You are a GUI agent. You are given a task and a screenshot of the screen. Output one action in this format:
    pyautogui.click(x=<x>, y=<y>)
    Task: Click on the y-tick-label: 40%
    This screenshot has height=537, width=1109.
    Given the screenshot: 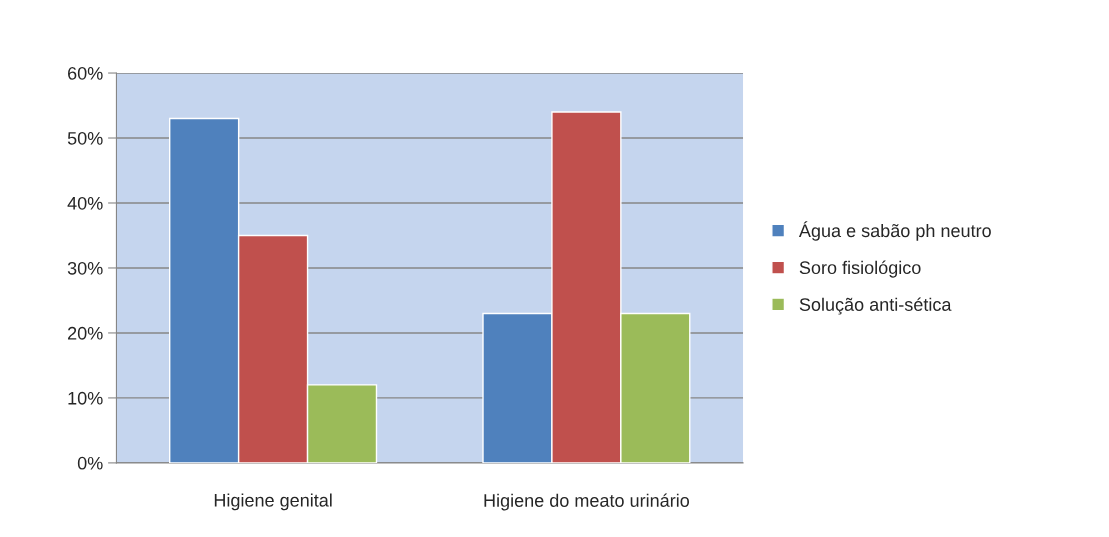 What is the action you would take?
    pyautogui.click(x=85, y=203)
    